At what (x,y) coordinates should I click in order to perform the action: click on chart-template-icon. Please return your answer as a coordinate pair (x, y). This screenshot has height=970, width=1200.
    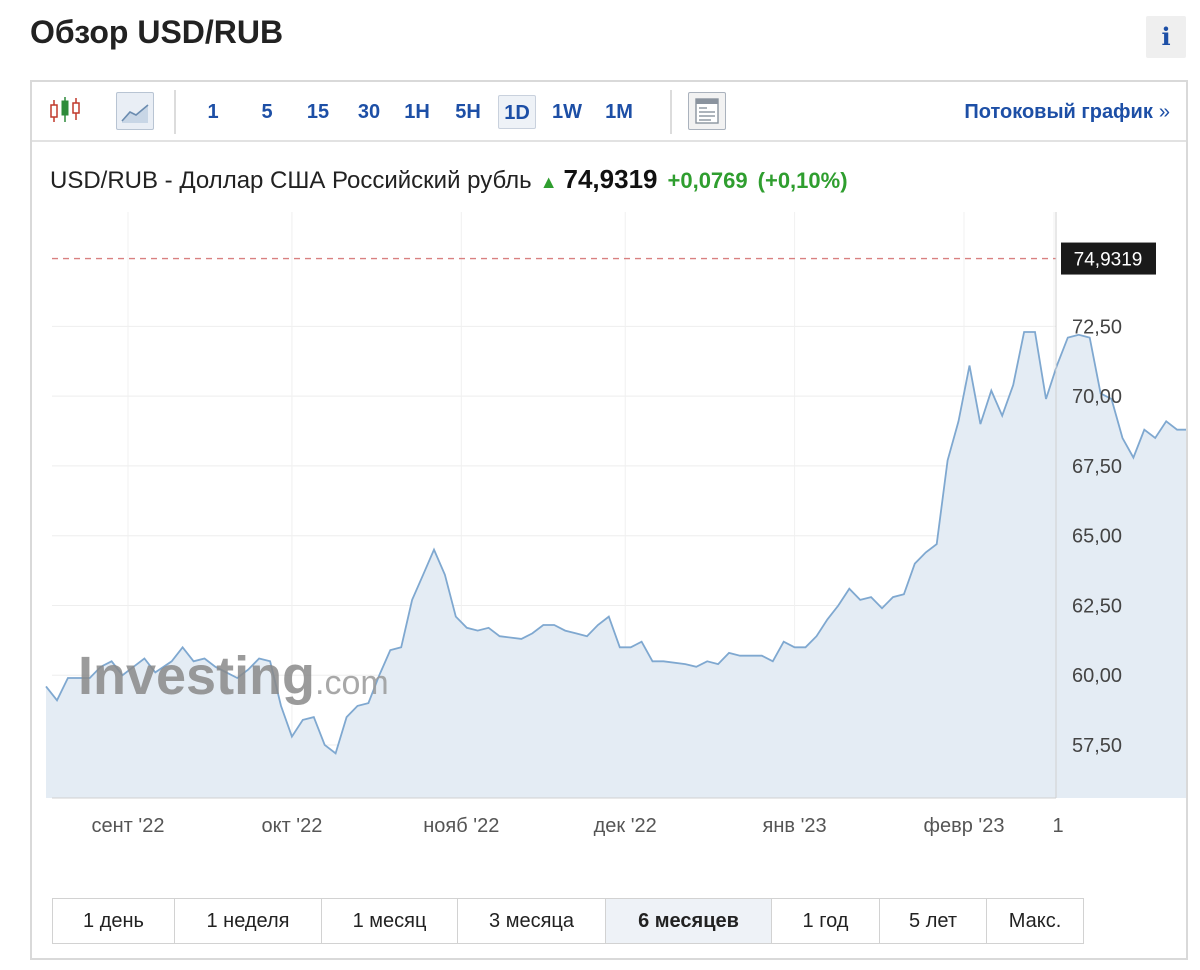
    Looking at the image, I should click on (707, 111).